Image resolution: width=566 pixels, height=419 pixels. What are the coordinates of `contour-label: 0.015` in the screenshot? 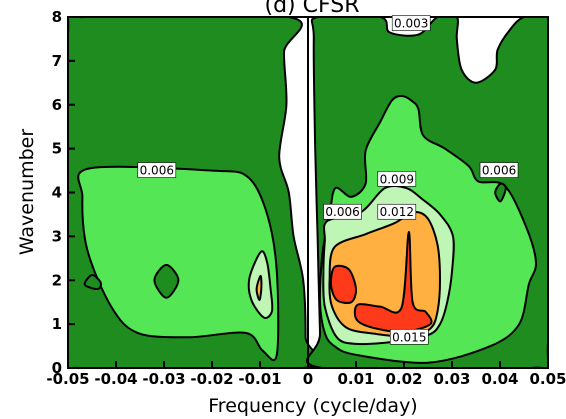 It's located at (409, 336).